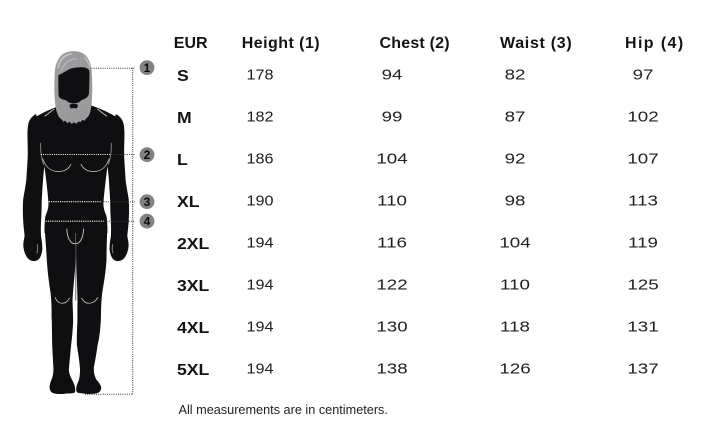 This screenshot has height=434, width=714. I want to click on svg-text: 4, so click(147, 222).